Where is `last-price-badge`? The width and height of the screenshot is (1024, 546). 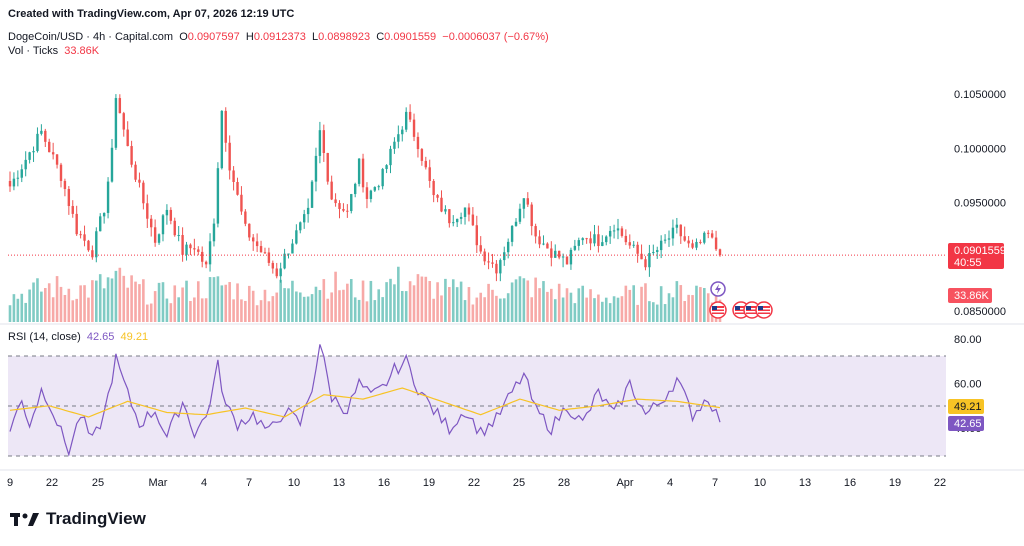 last-price-badge is located at coordinates (976, 256).